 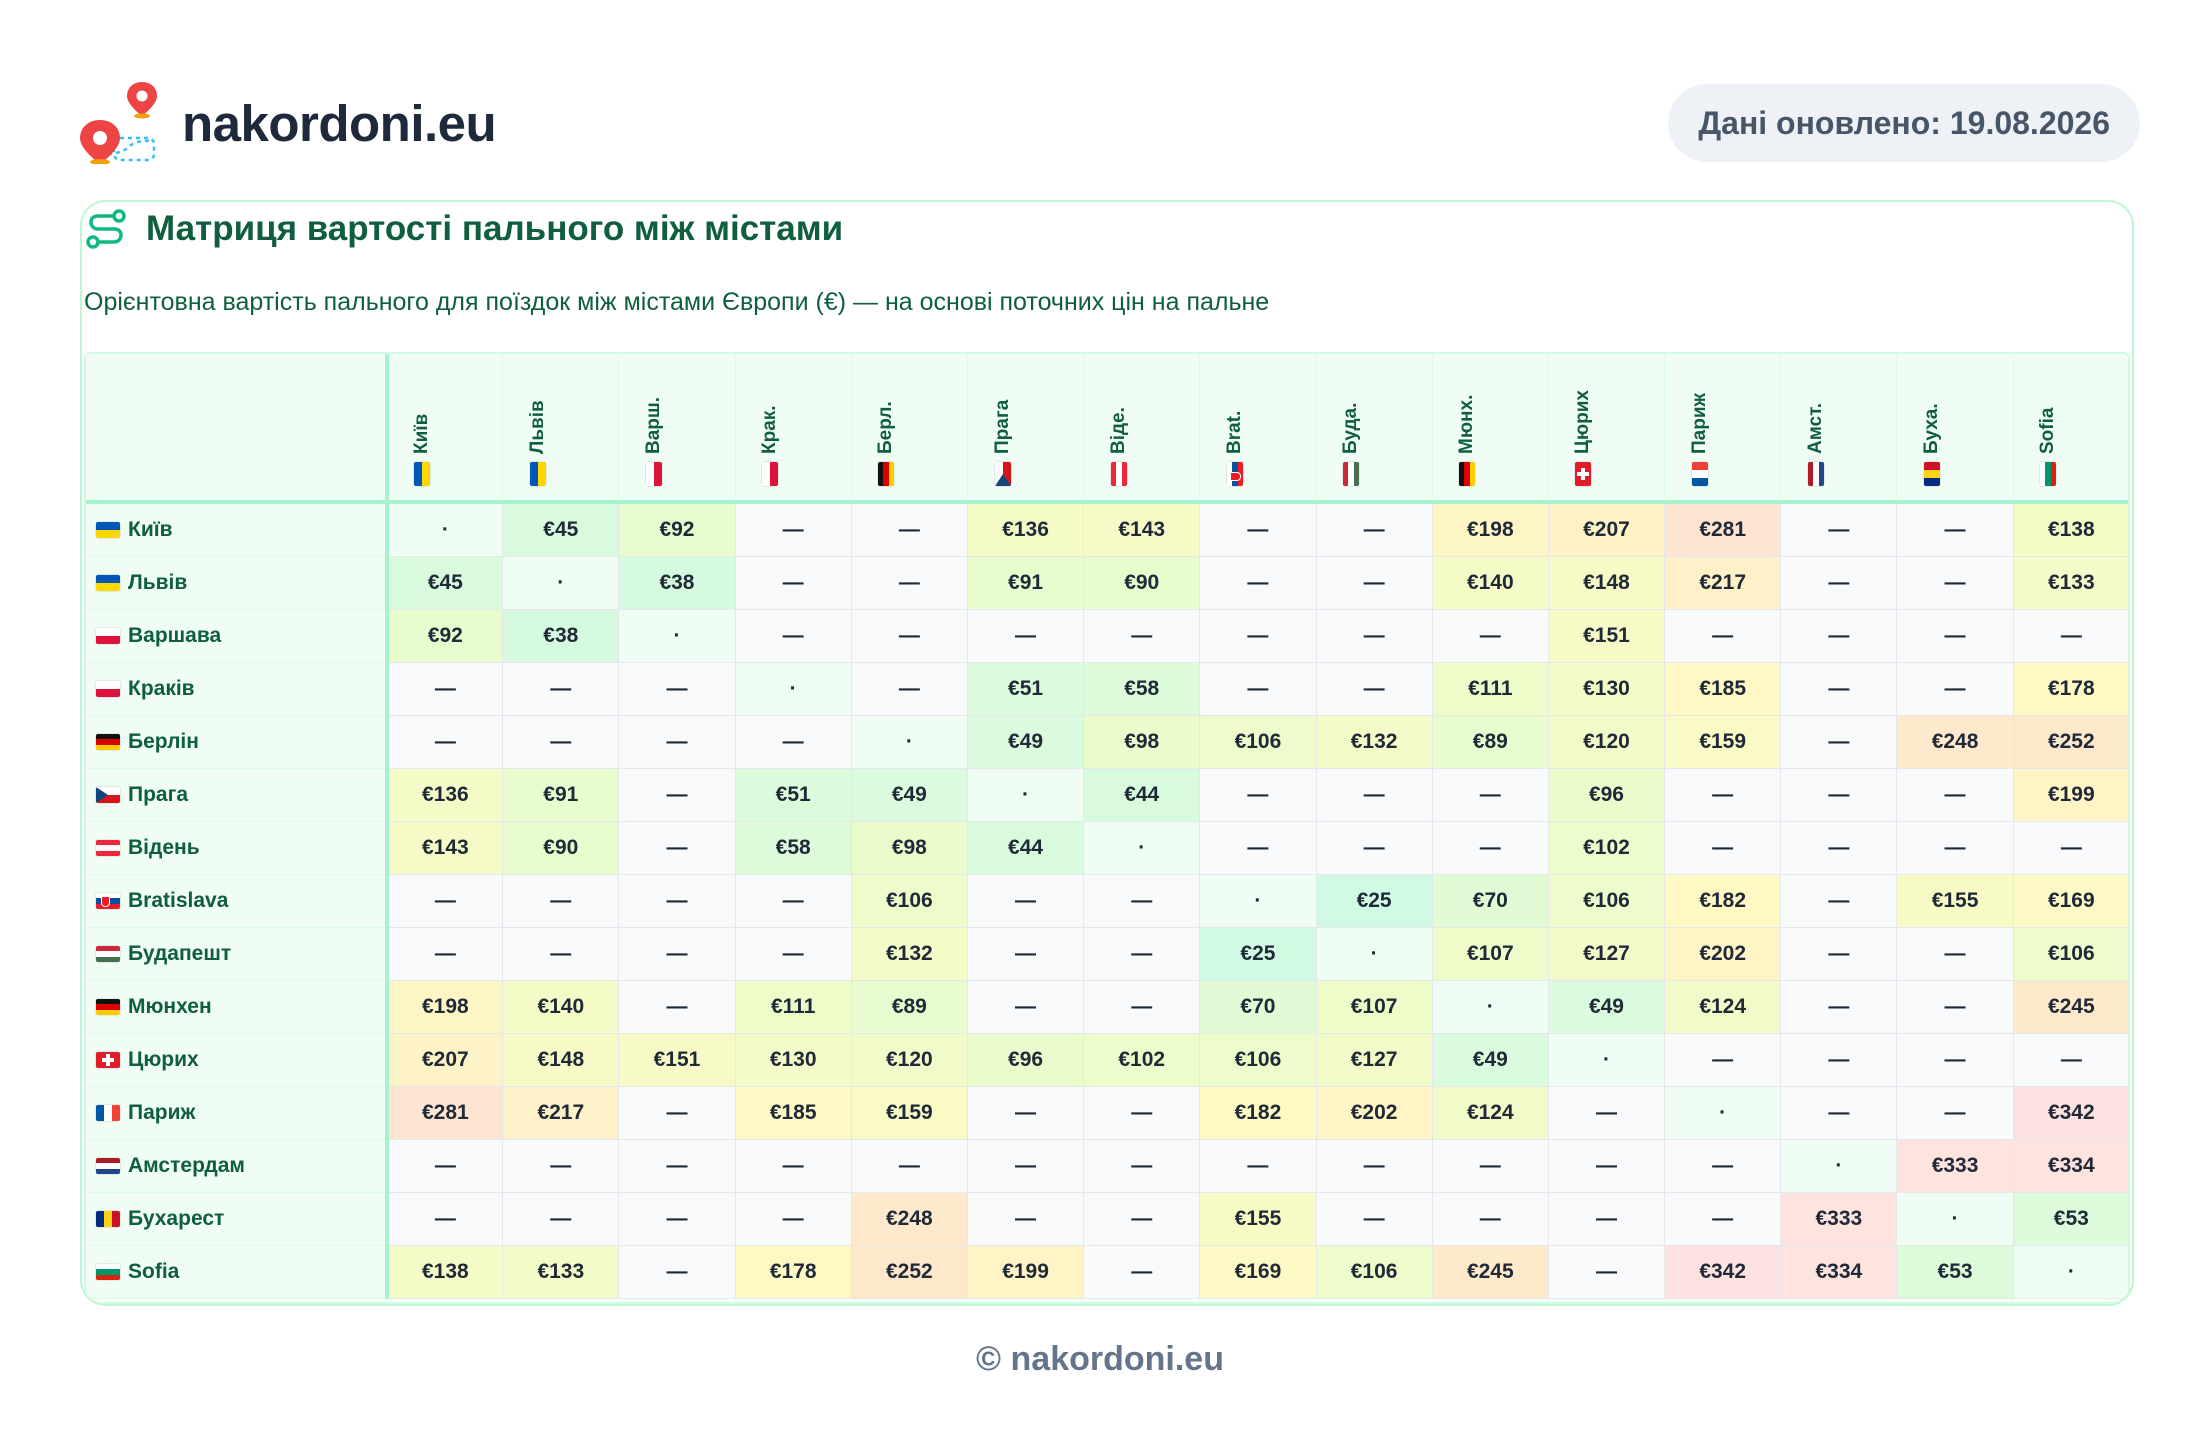 I want to click on site-name: nakordoni.eu, so click(x=339, y=123).